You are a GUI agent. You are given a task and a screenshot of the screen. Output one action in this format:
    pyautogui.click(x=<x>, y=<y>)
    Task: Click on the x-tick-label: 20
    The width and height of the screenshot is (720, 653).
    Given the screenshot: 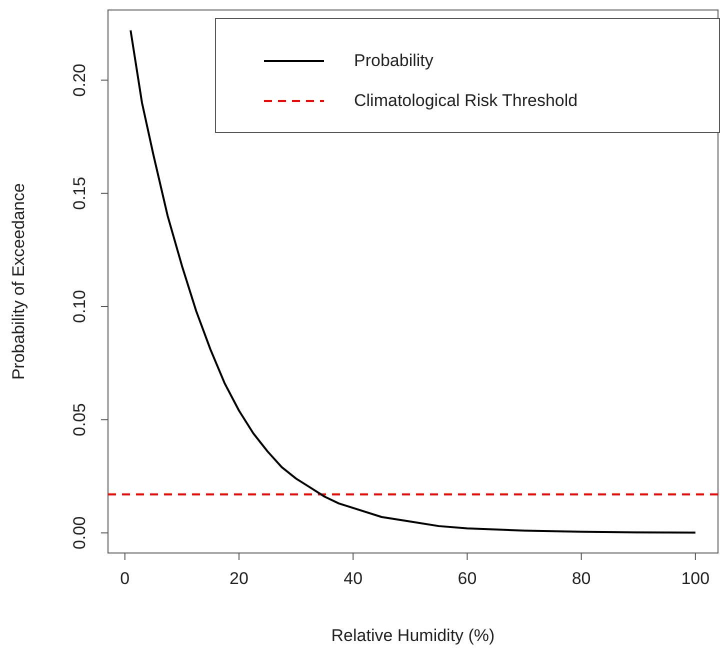 What is the action you would take?
    pyautogui.click(x=239, y=578)
    